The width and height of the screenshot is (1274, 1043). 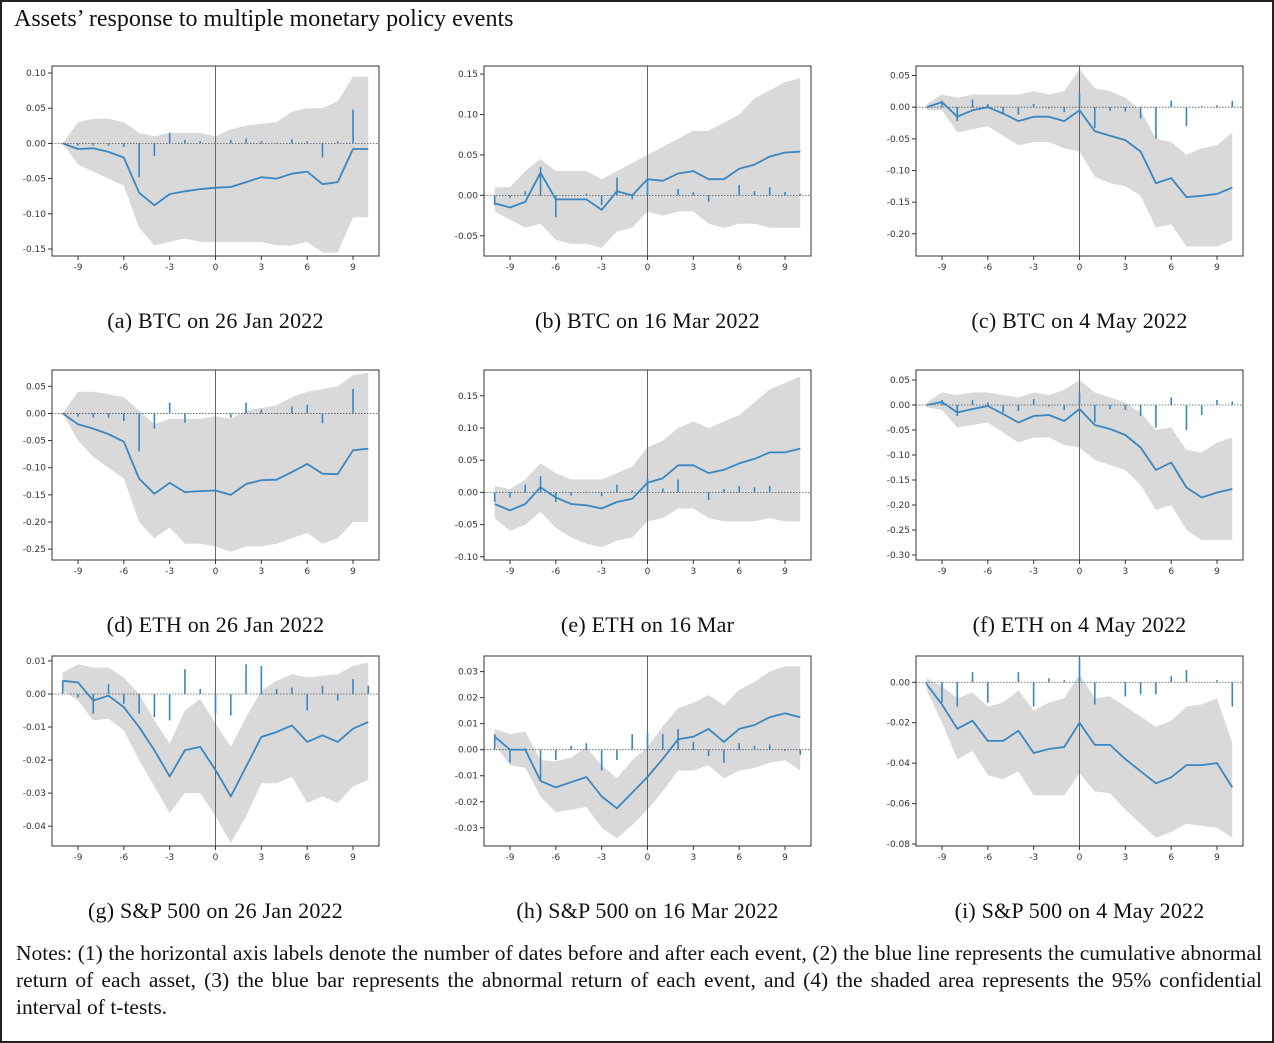 What do you see at coordinates (201, 169) in the screenshot?
I see `panel-a-chart: 0.10 0.05 0.00 -0.05 -0.10 -0.15 -9 -6 -3 0 3 6 9` at bounding box center [201, 169].